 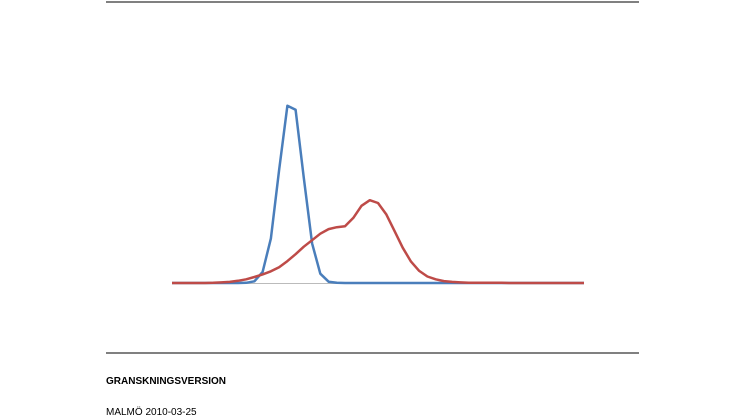 I want to click on place-date: MALMÖ 2010-03-25, so click(x=151, y=412).